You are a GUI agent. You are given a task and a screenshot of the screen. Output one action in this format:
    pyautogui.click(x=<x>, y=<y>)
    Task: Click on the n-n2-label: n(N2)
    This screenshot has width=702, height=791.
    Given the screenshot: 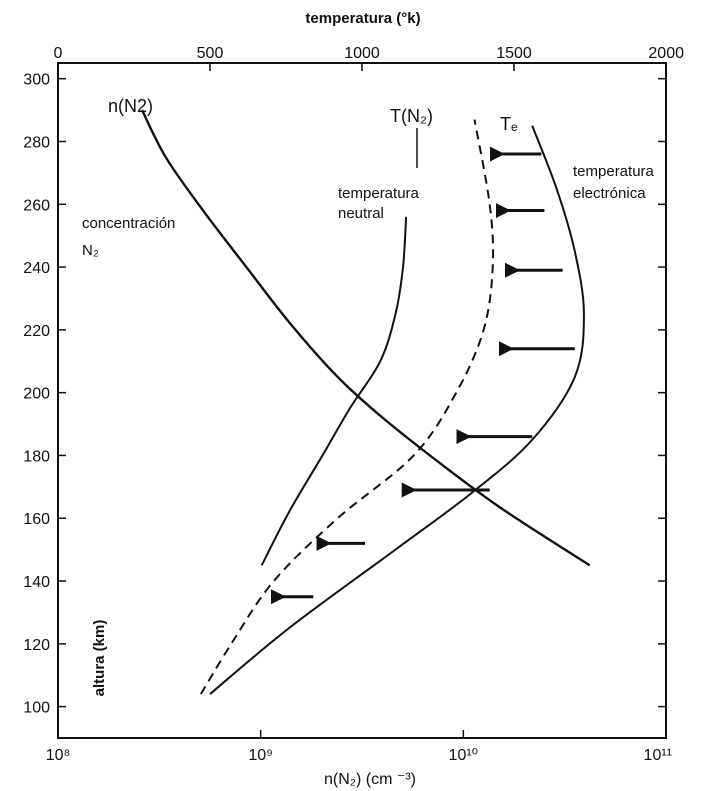 What is the action you would take?
    pyautogui.click(x=130, y=106)
    